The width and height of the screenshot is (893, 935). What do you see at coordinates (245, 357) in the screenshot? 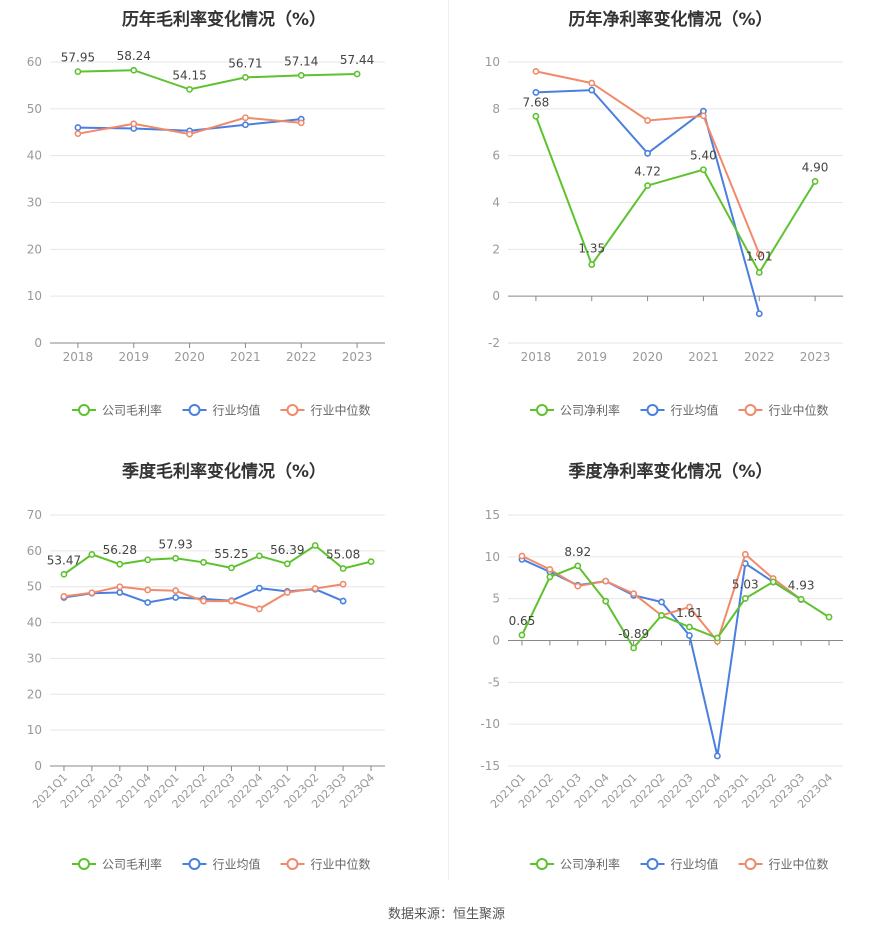
I see `x-tick-label: 2021` at bounding box center [245, 357].